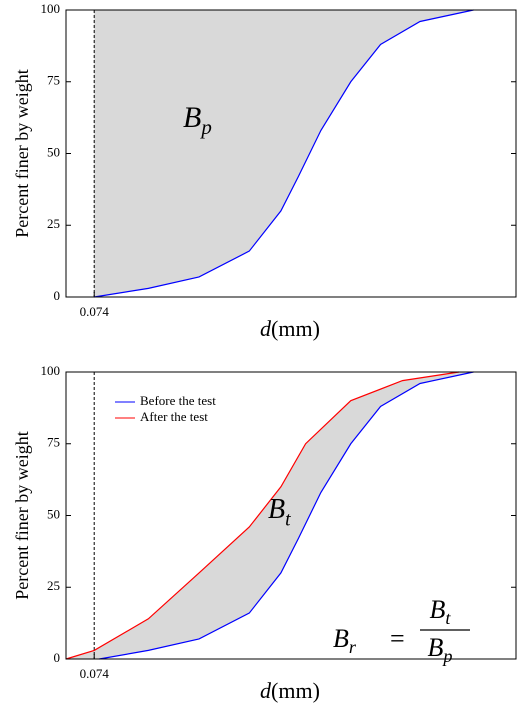 This screenshot has width=521, height=711. I want to click on formula-equals: =, so click(397, 638).